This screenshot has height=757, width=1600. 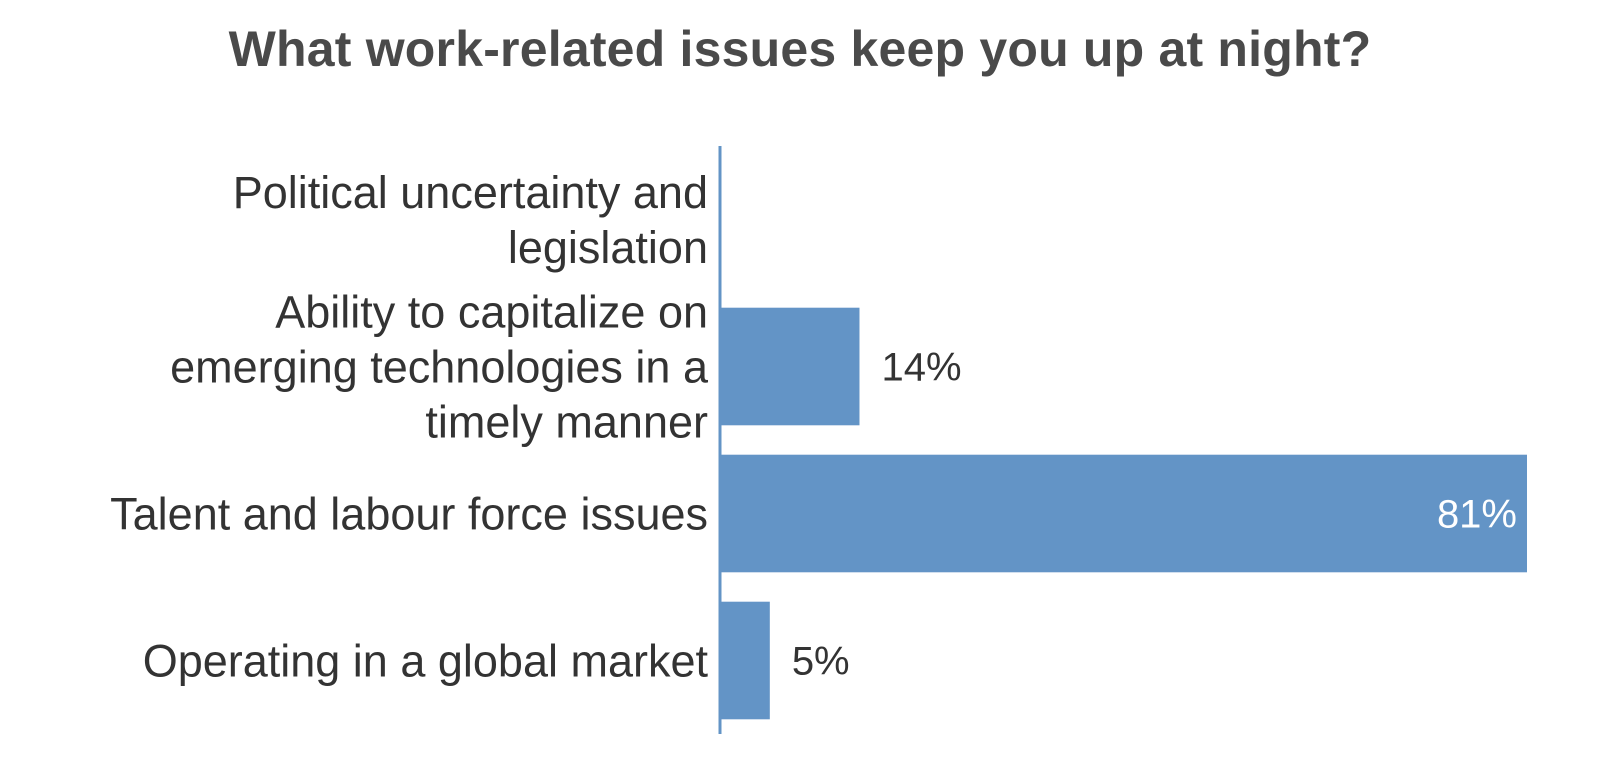 What do you see at coordinates (426, 661) in the screenshot?
I see `category-label-4: Operating in a global market` at bounding box center [426, 661].